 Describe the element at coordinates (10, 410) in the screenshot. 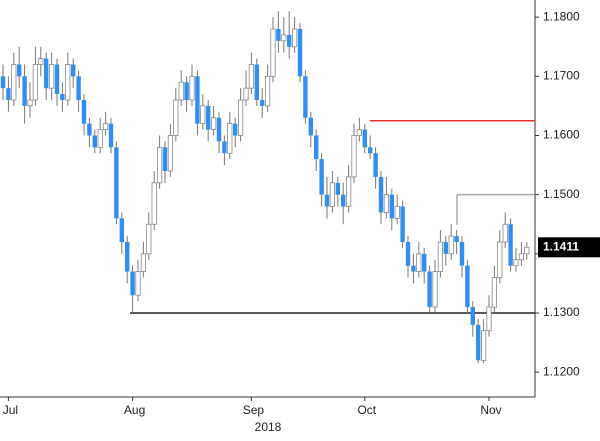

I see `x-tick-label: Jul` at that location.